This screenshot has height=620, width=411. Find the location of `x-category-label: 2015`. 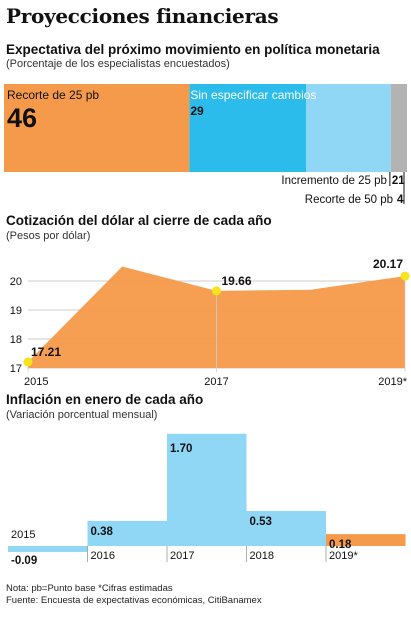

x-category-label: 2015 is located at coordinates (23, 535).